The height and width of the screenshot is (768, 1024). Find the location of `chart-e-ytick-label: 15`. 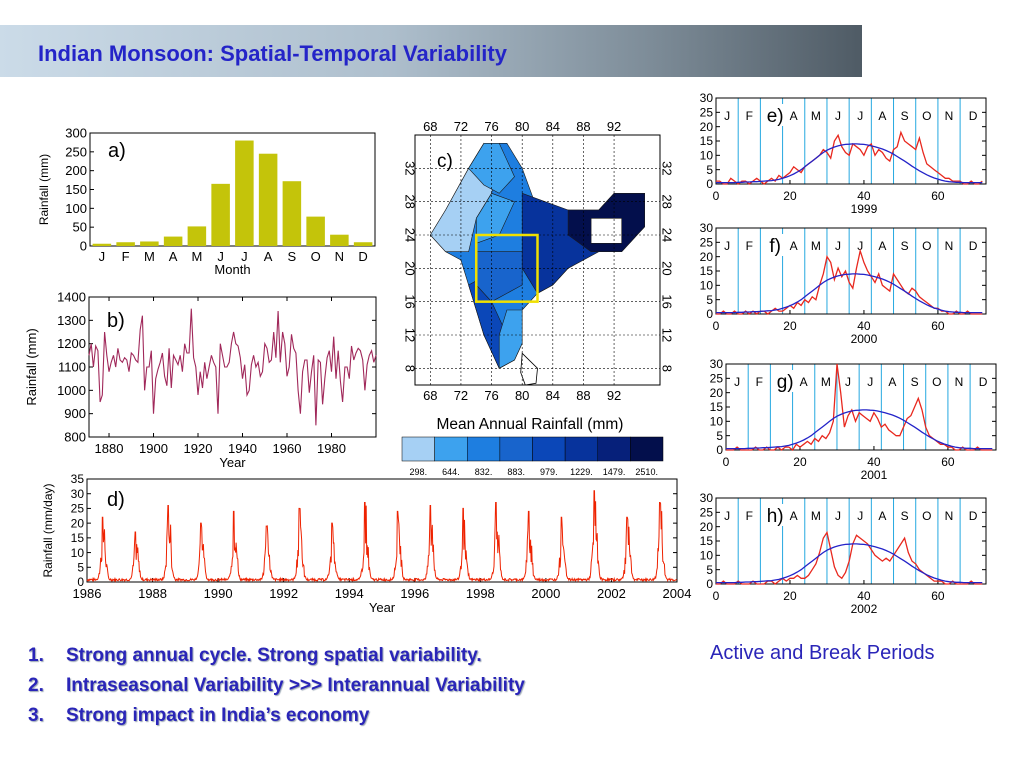

chart-e-ytick-label: 15 is located at coordinates (707, 141).